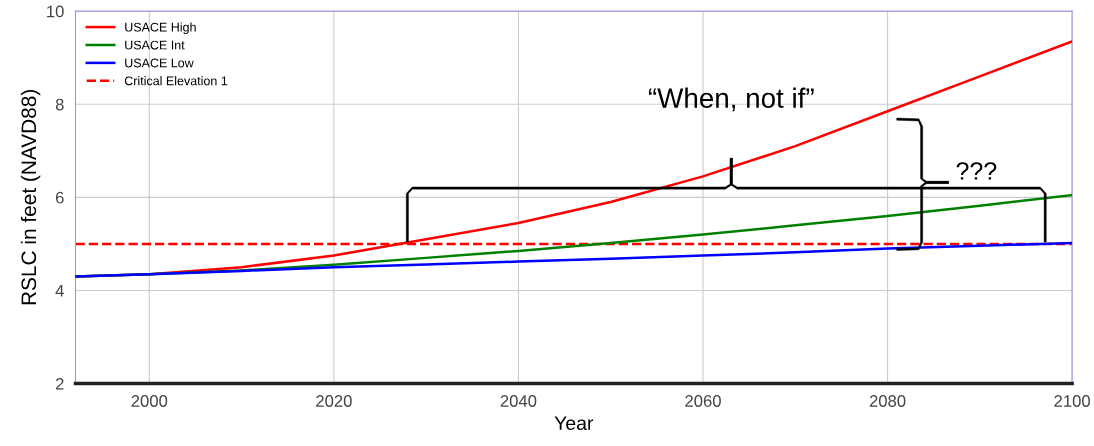 This screenshot has width=1094, height=446. Describe the element at coordinates (1072, 401) in the screenshot. I see `x-tick-label: 2100` at that location.